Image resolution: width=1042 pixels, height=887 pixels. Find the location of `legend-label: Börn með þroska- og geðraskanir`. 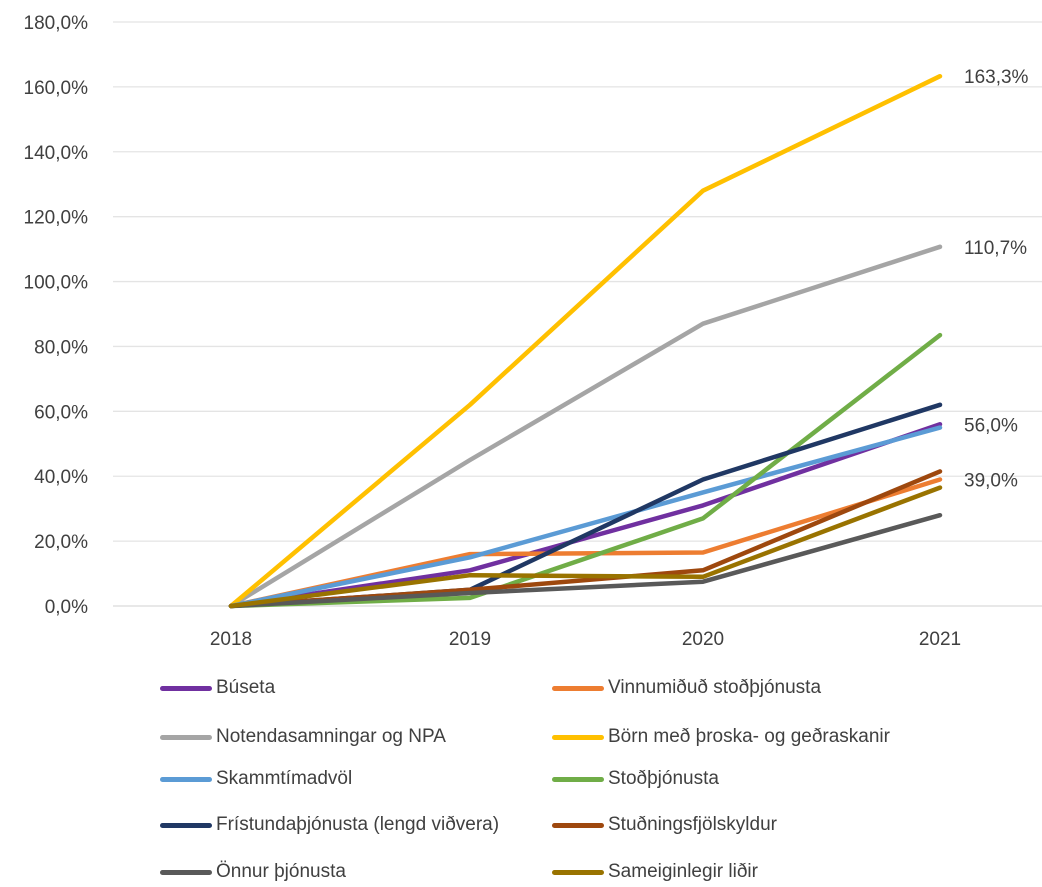

legend-label: Börn með þroska- og geðraskanir is located at coordinates (749, 737).